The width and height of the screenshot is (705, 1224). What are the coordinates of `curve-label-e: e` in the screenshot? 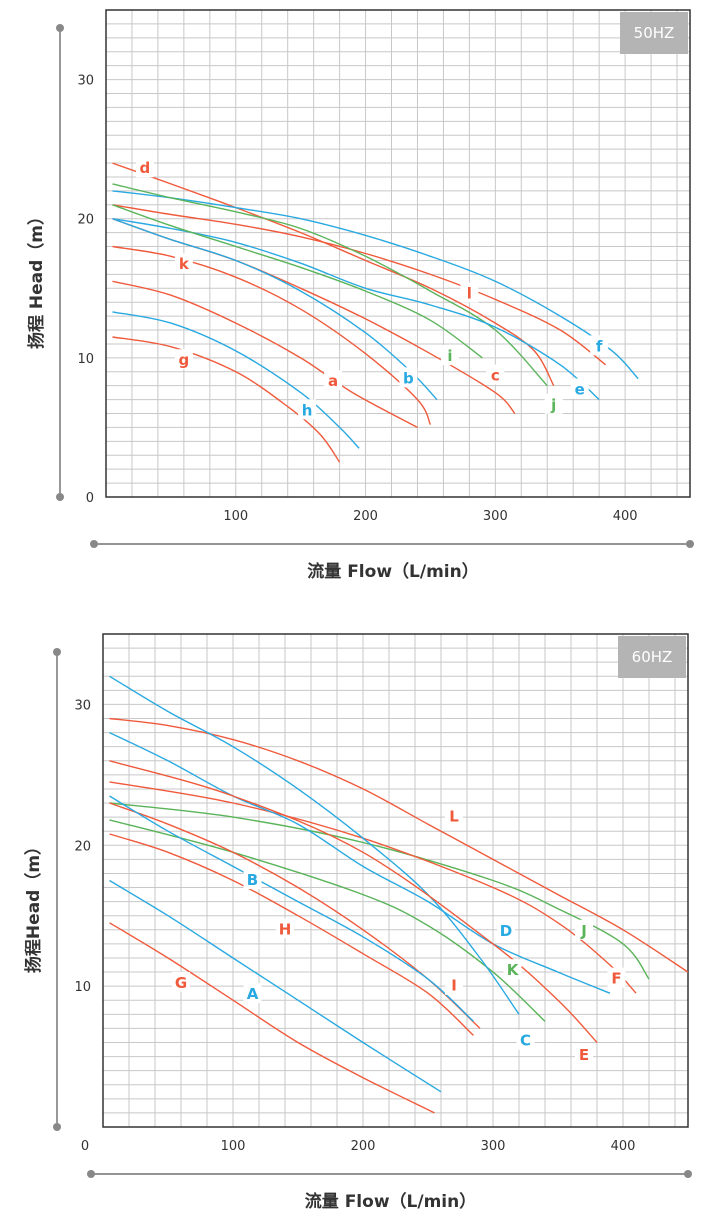 It's located at (580, 389).